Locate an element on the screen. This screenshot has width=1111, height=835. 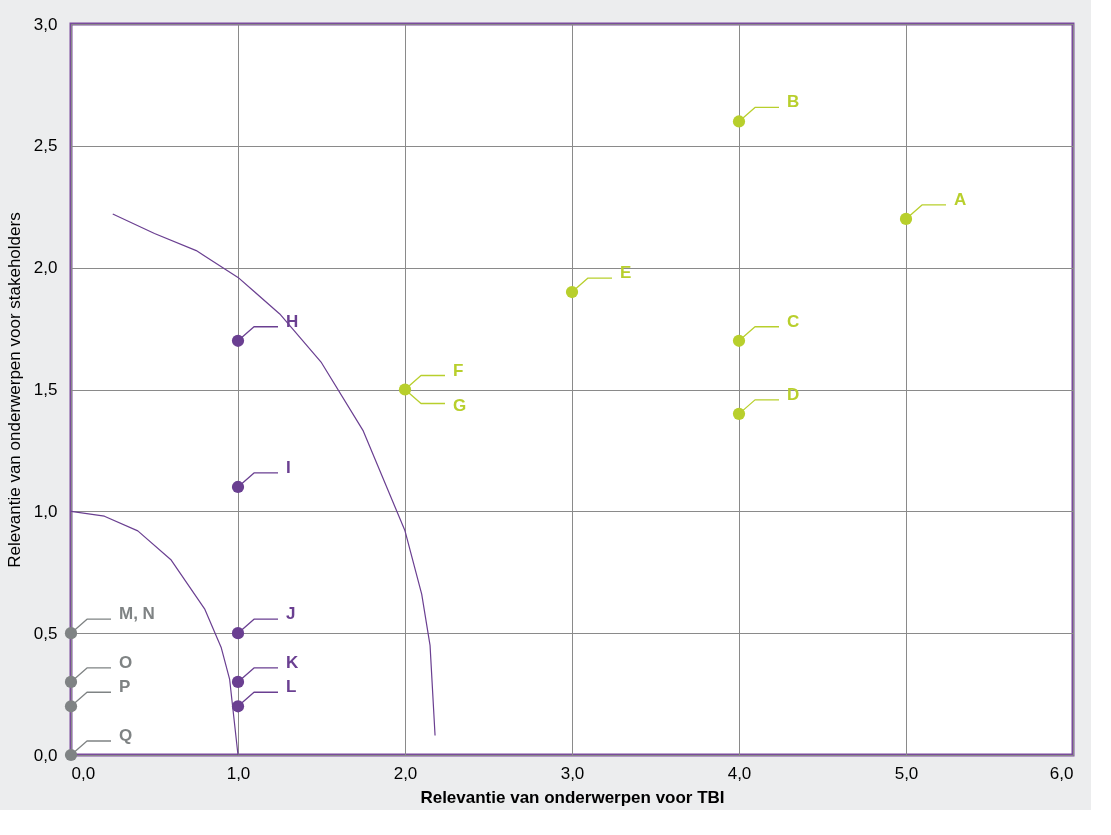
annotation: M, N is located at coordinates (137, 614).